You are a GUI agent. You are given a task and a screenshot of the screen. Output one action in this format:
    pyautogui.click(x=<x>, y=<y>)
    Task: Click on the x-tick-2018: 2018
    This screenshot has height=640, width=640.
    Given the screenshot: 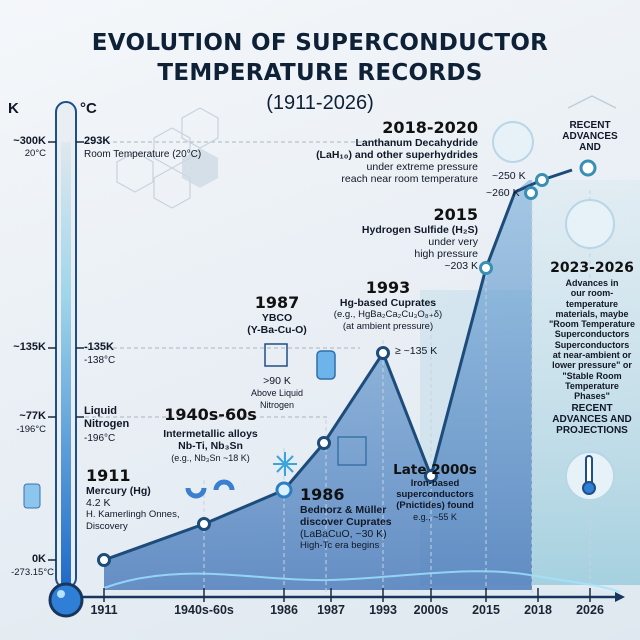 What is the action you would take?
    pyautogui.click(x=538, y=610)
    